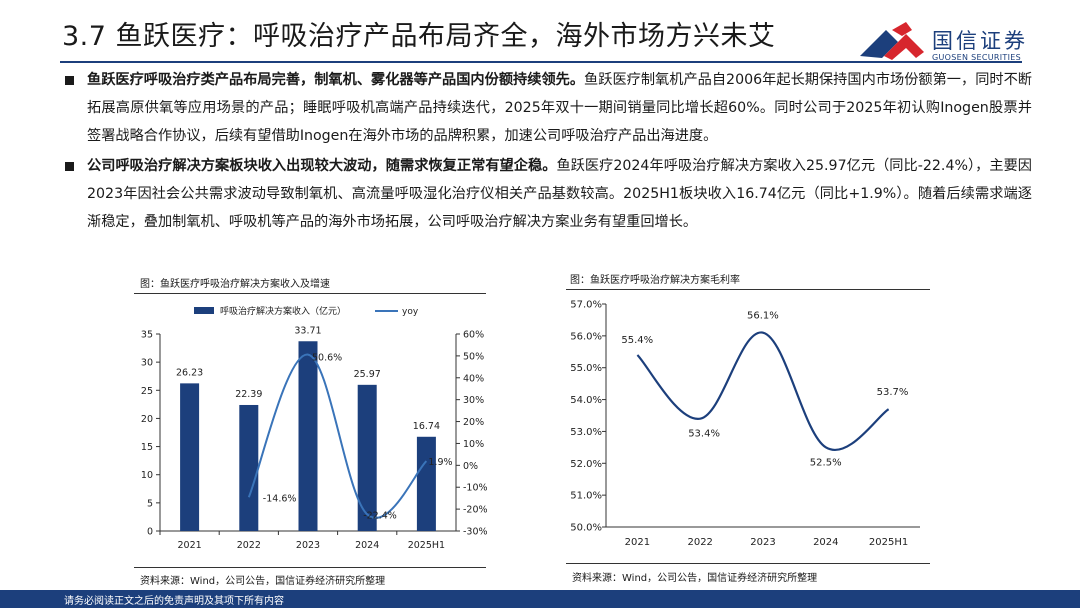 This screenshot has width=1080, height=608. Describe the element at coordinates (748, 289) in the screenshot. I see `right-chart-top-rule` at that location.